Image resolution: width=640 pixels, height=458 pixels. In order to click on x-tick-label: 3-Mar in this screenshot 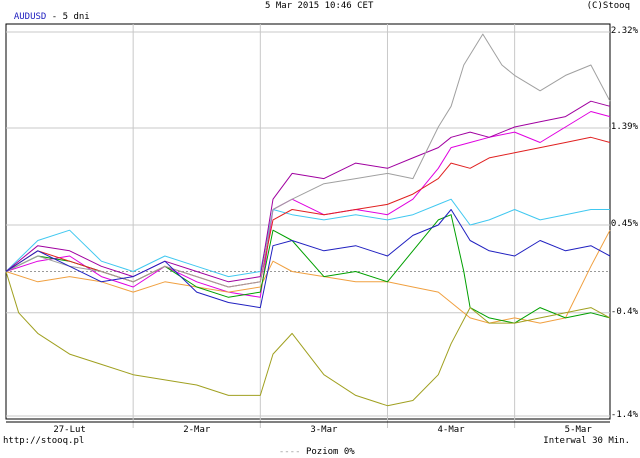, I will do `click(324, 430)`.